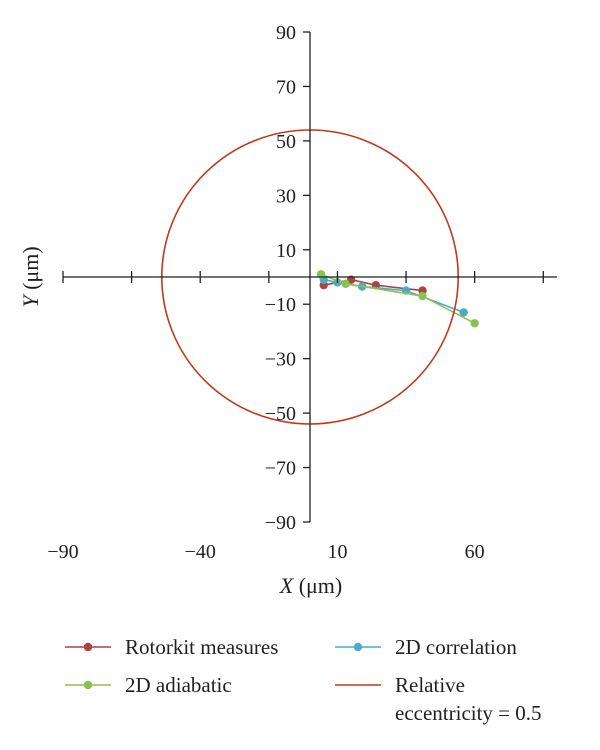 This screenshot has width=600, height=750. I want to click on legend-item: Relative eccentricity = 0.5, so click(438, 699).